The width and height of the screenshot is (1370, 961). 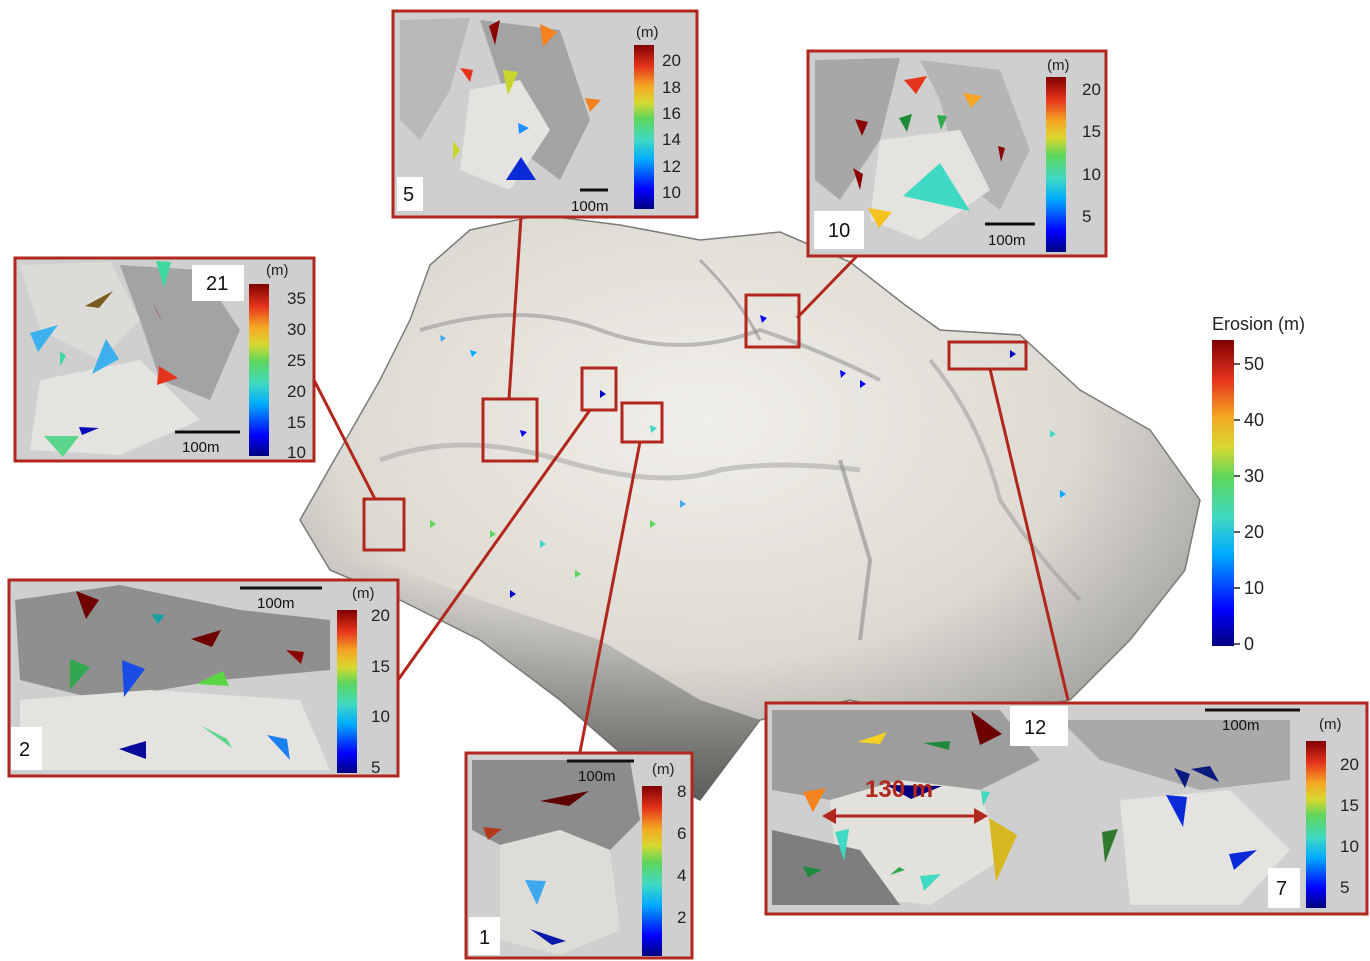 What do you see at coordinates (671, 139) in the screenshot?
I see `inset-5-tick: 14` at bounding box center [671, 139].